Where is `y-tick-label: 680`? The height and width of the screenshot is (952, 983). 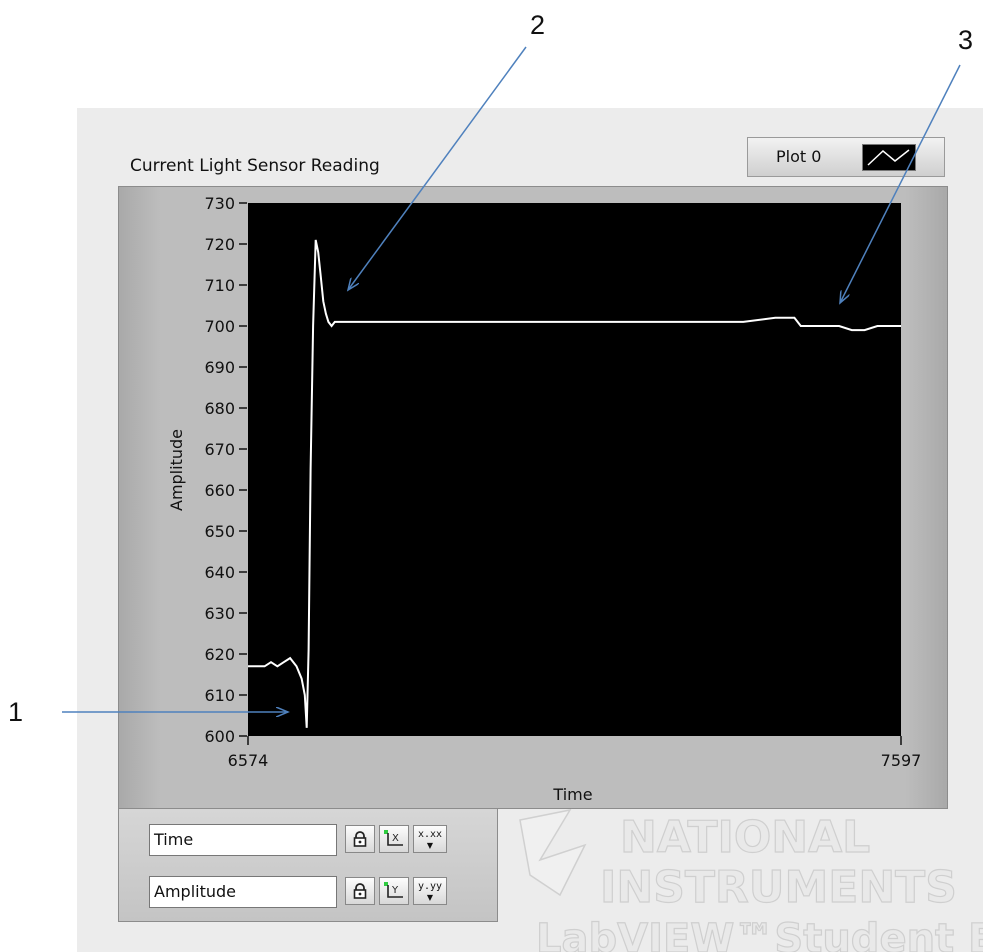 y-tick-label: 680 is located at coordinates (219, 408).